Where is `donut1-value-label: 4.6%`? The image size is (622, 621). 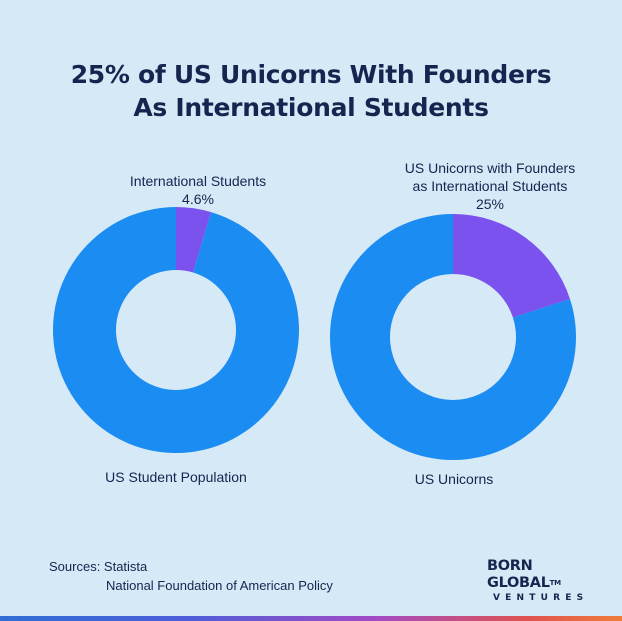 donut1-value-label: 4.6% is located at coordinates (198, 199).